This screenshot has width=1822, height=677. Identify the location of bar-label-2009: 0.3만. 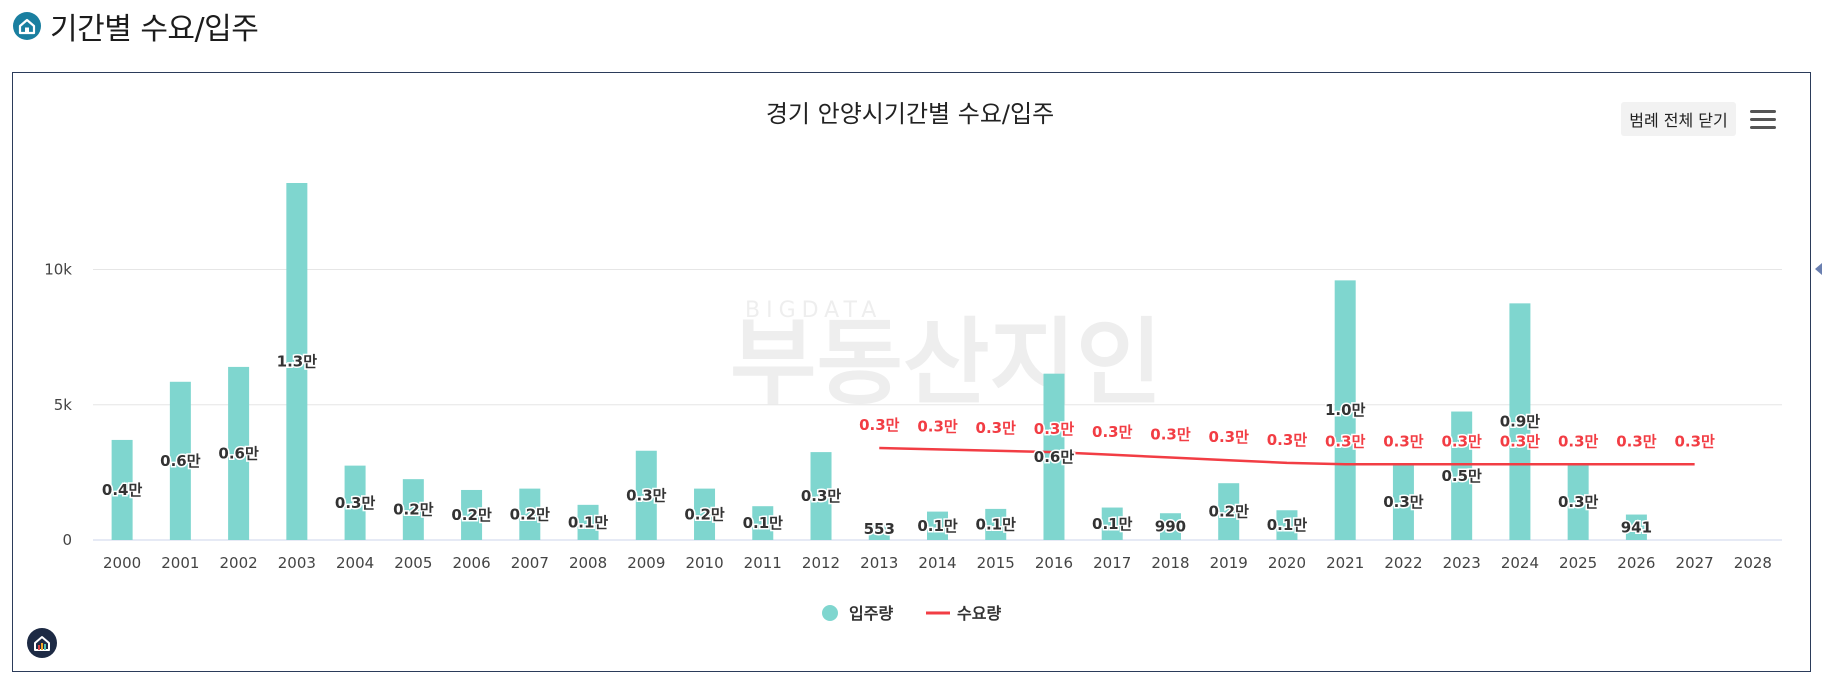
(646, 495).